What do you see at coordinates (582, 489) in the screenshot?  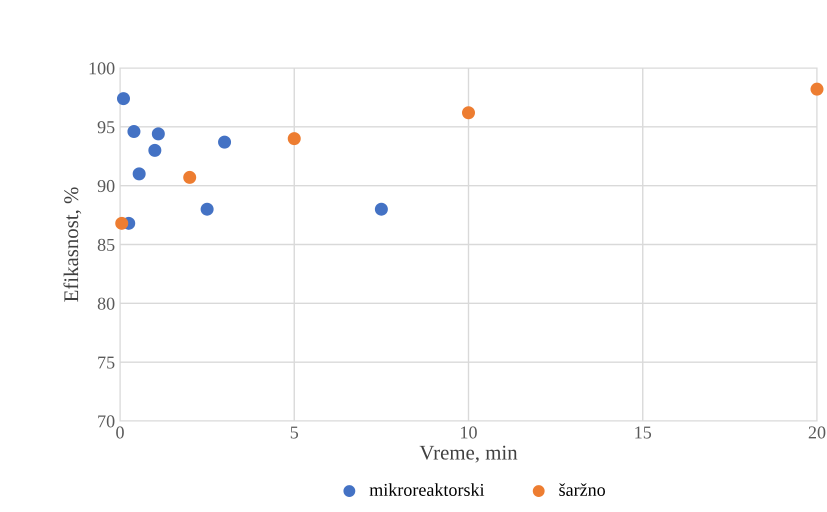 I see `legend-label: šaržno` at bounding box center [582, 489].